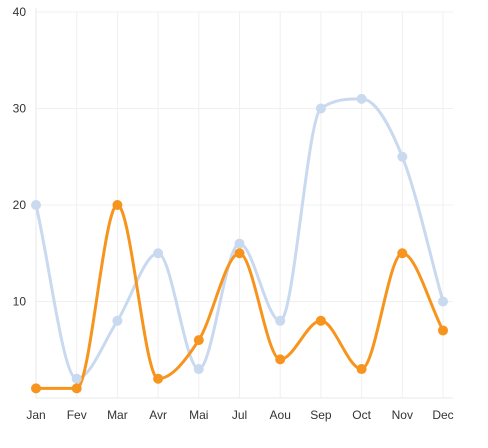  What do you see at coordinates (361, 415) in the screenshot?
I see `x-tick-label: Oct` at bounding box center [361, 415].